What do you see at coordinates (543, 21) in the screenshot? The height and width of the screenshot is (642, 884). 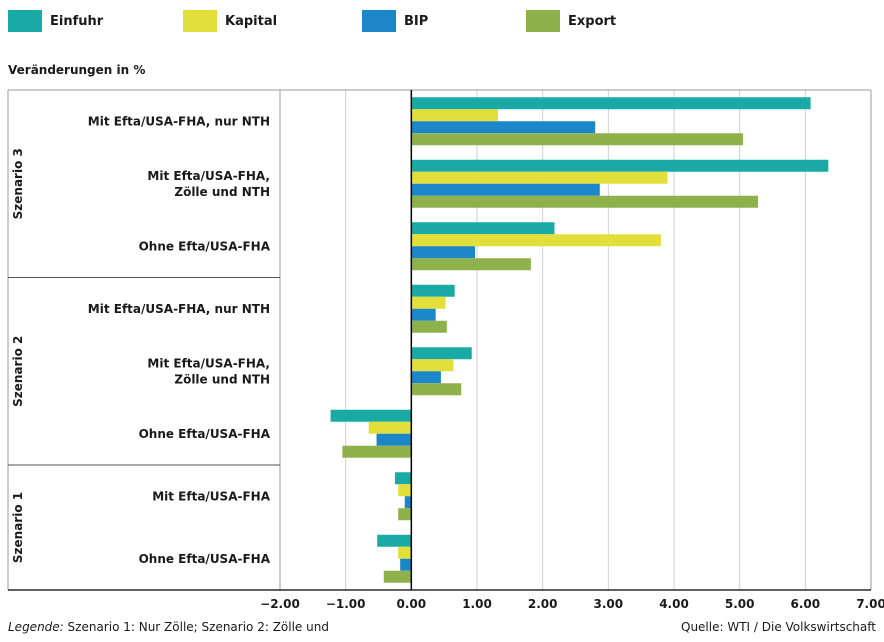 I see `legend-swatch-export` at bounding box center [543, 21].